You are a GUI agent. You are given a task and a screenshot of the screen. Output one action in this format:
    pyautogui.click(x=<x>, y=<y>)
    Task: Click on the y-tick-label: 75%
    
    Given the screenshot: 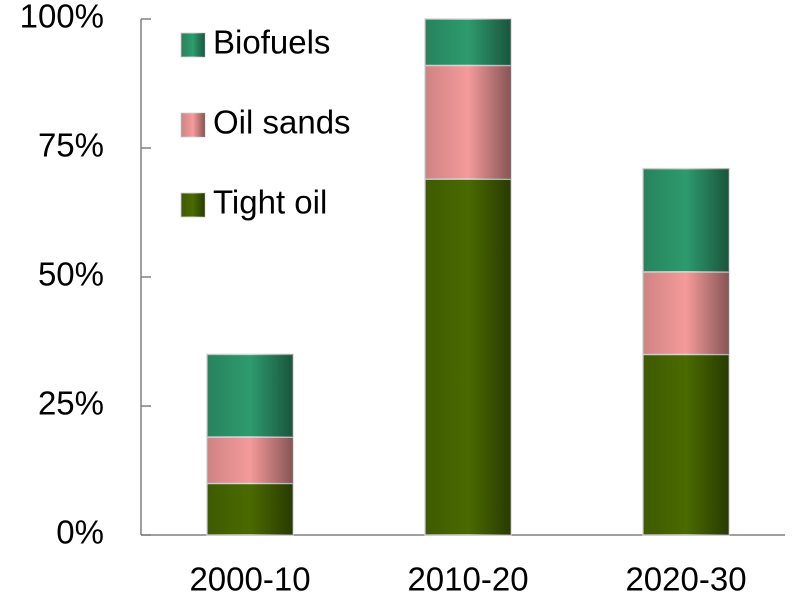 What is the action you would take?
    pyautogui.click(x=71, y=145)
    